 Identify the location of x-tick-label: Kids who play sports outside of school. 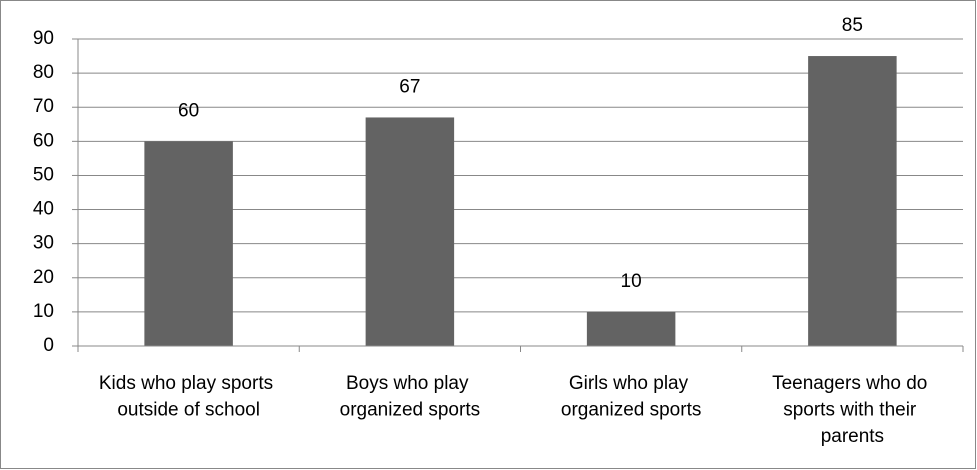
(189, 397).